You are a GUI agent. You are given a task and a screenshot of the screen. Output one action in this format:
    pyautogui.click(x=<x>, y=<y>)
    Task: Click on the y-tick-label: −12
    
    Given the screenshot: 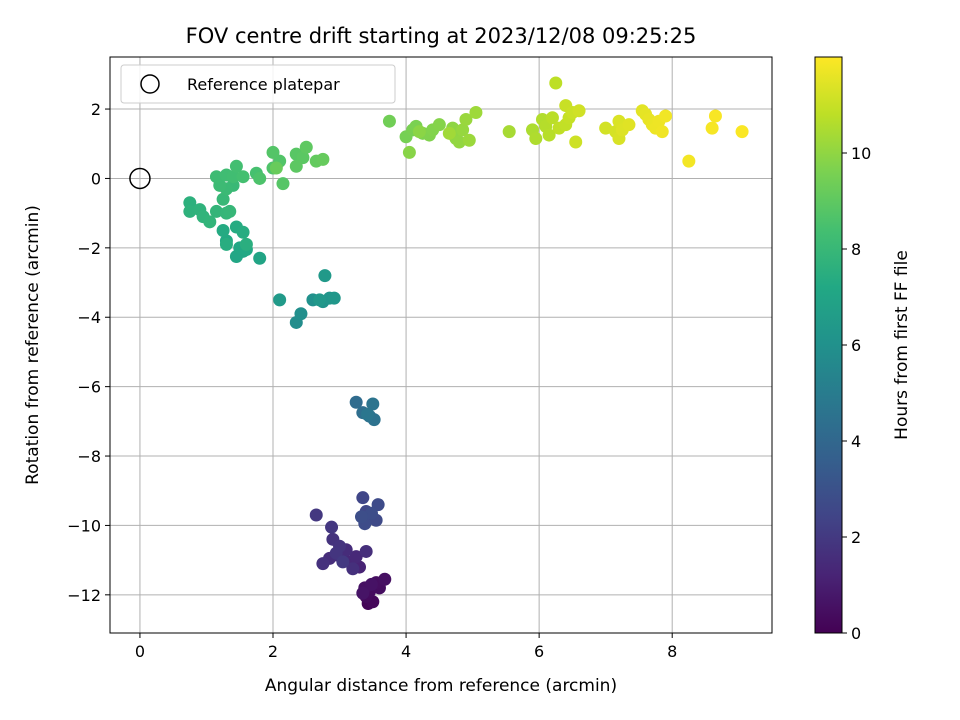 What is the action you would take?
    pyautogui.click(x=84, y=595)
    